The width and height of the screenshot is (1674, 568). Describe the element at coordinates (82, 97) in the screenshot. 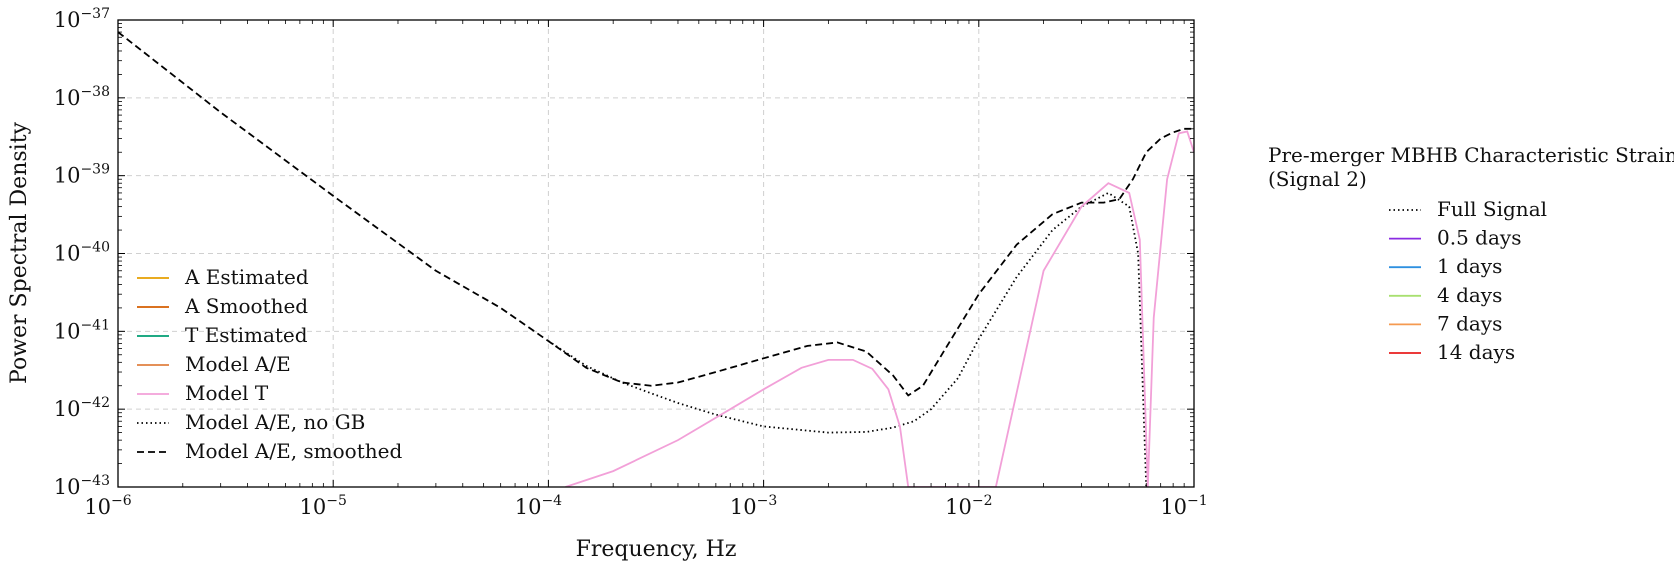

I see `y-tick-label-5: 10−38` at that location.